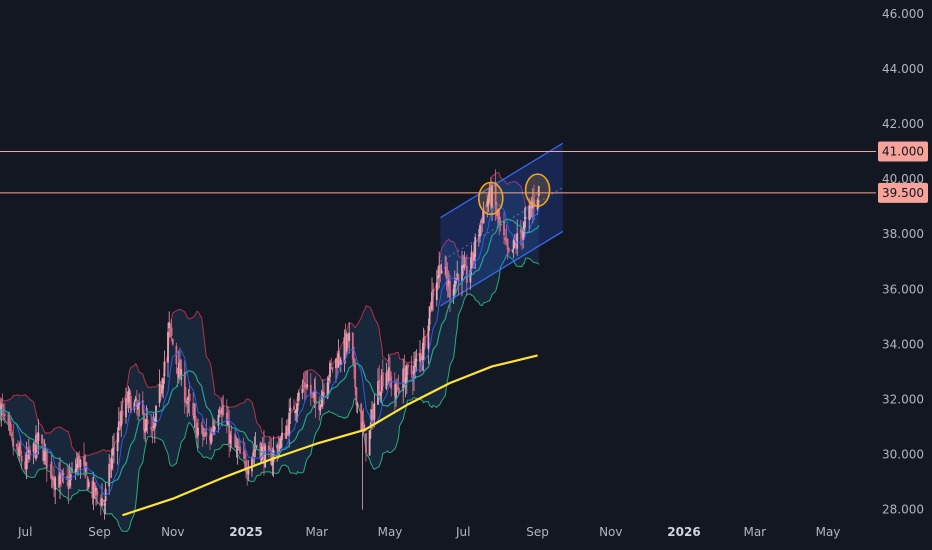 Image resolution: width=932 pixels, height=550 pixels. I want to click on channel-lower-line, so click(502, 268).